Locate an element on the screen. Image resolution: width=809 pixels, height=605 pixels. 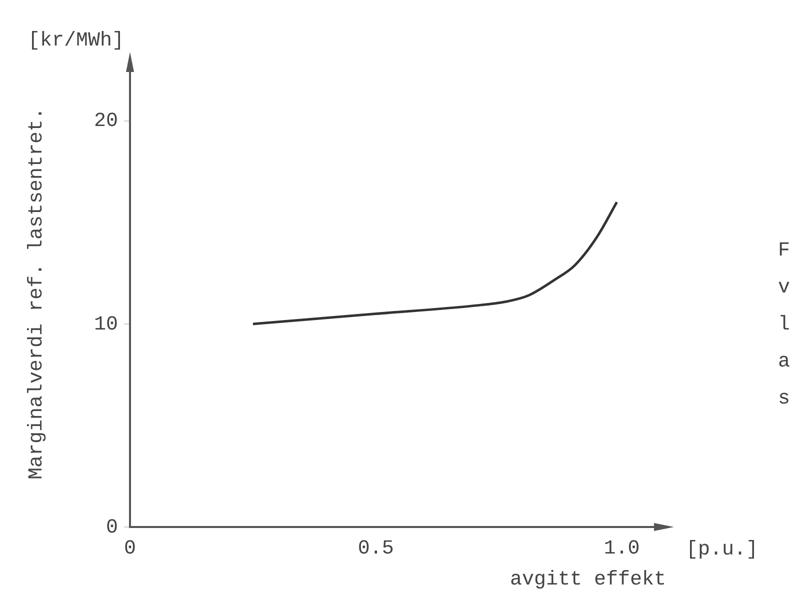
text: F is located at coordinates (784, 250).